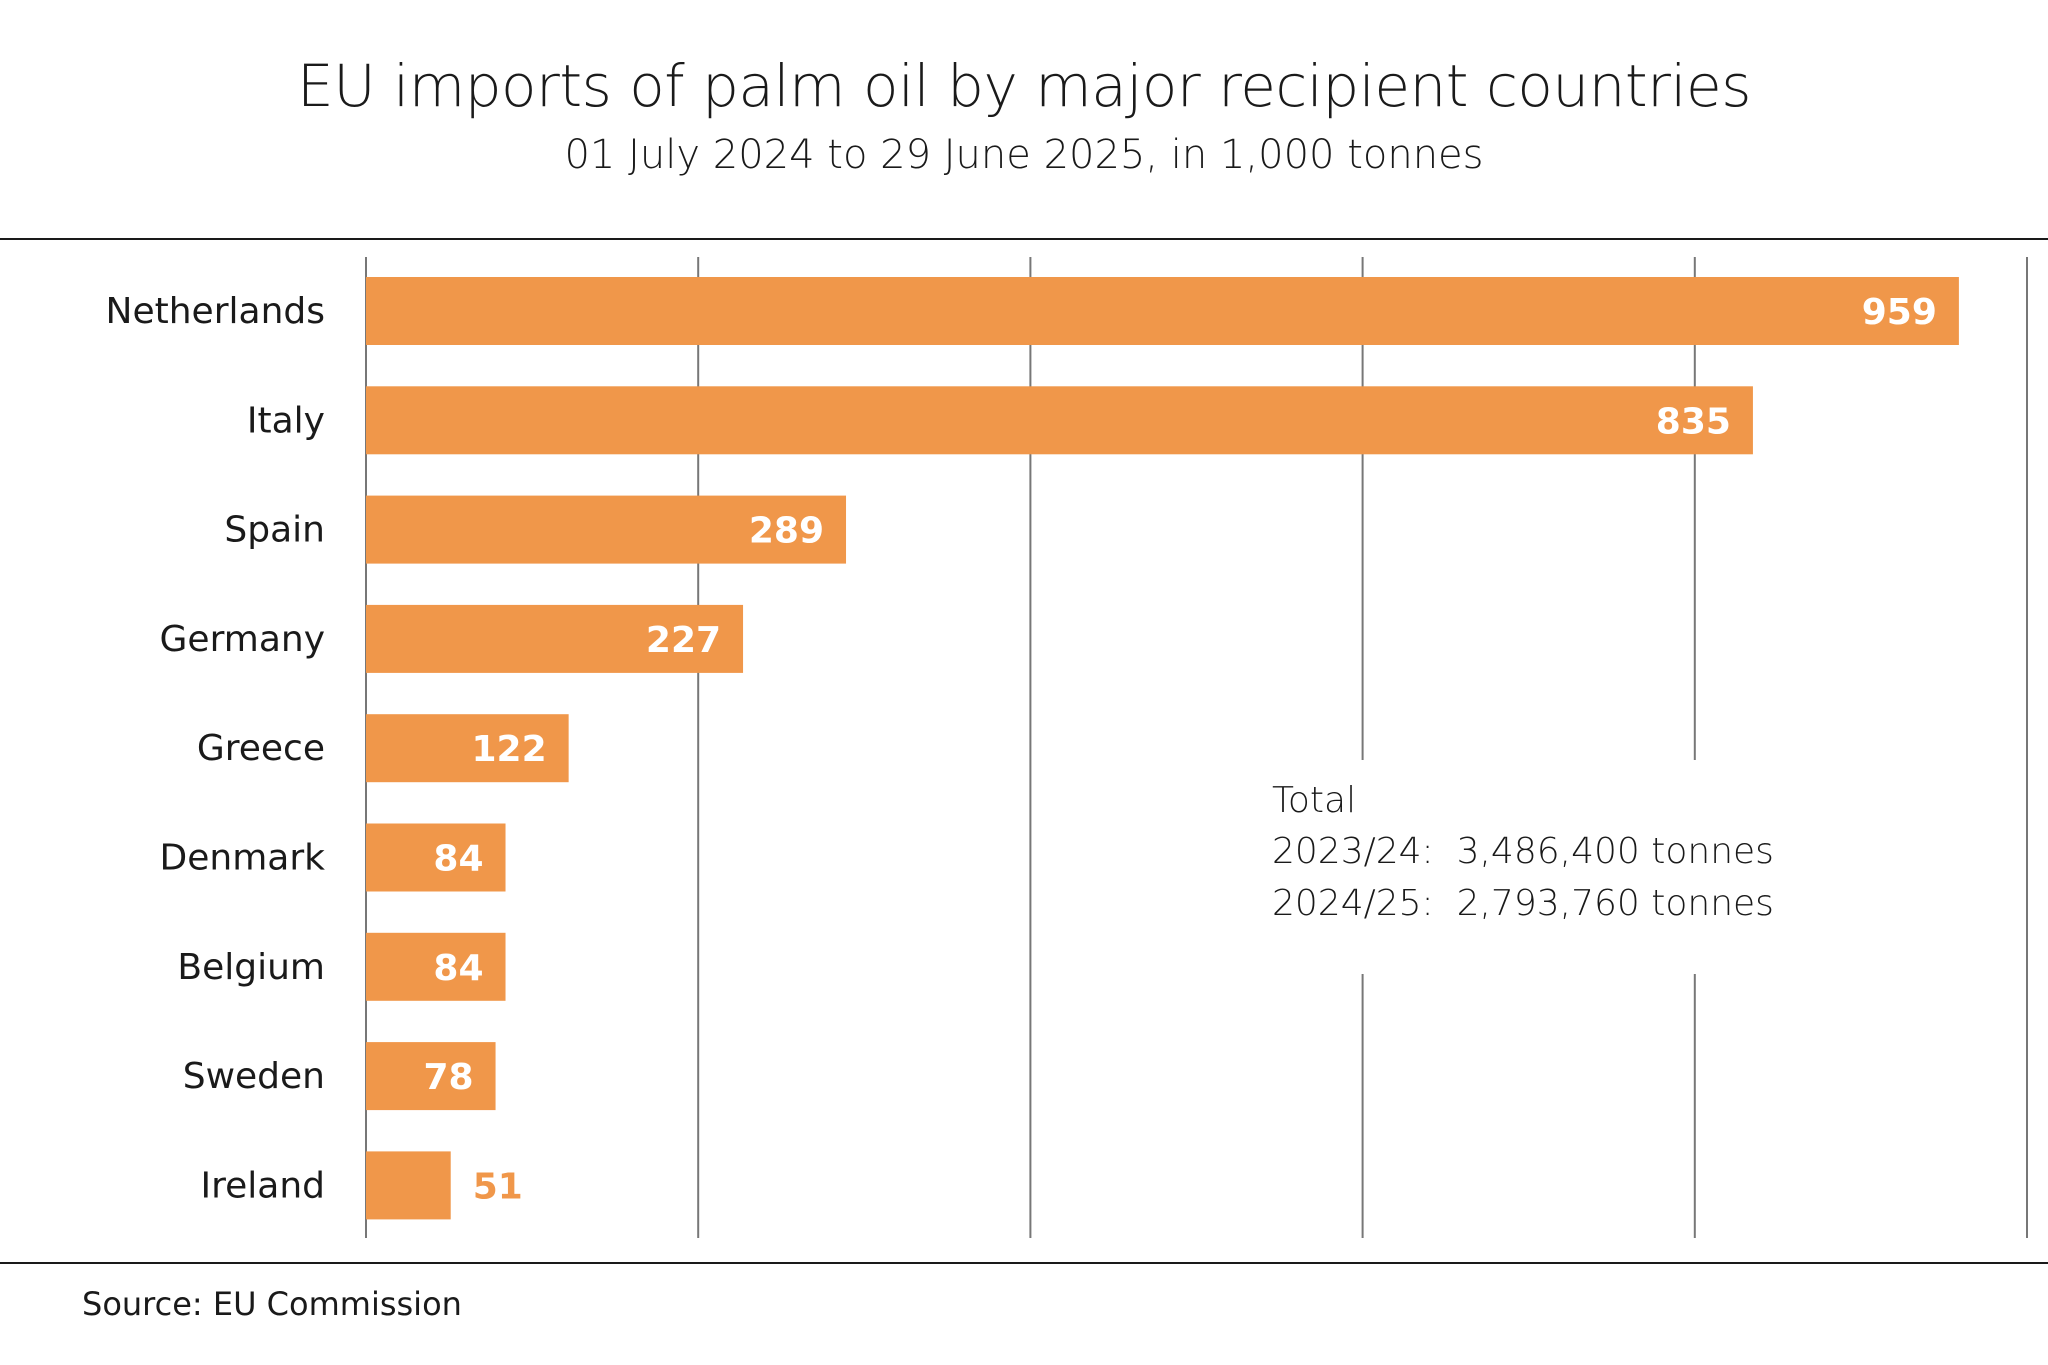 The height and width of the screenshot is (1365, 2048). I want to click on bar-germany, so click(555, 638).